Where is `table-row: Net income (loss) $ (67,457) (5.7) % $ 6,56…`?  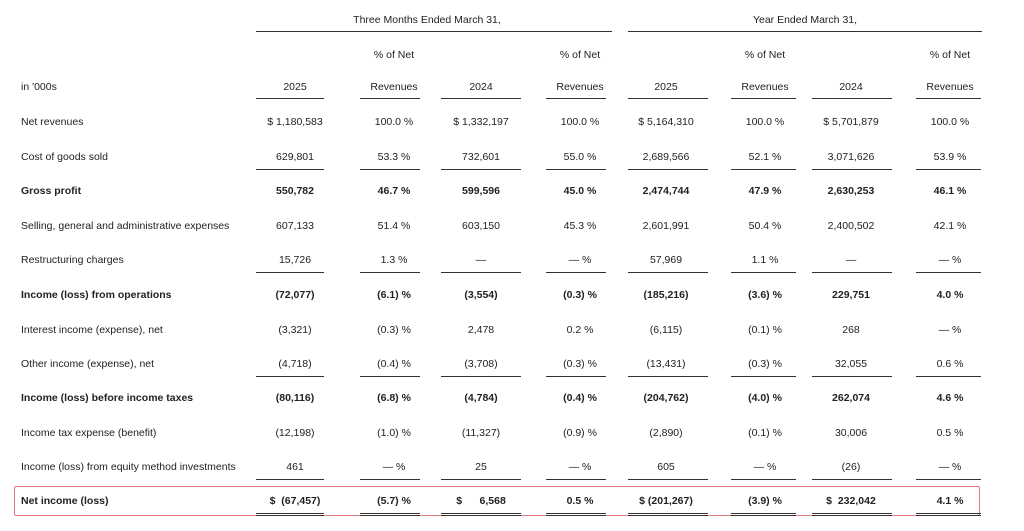 table-row: Net income (loss) $ (67,457) (5.7) % $ 6,56… is located at coordinates (512, 503).